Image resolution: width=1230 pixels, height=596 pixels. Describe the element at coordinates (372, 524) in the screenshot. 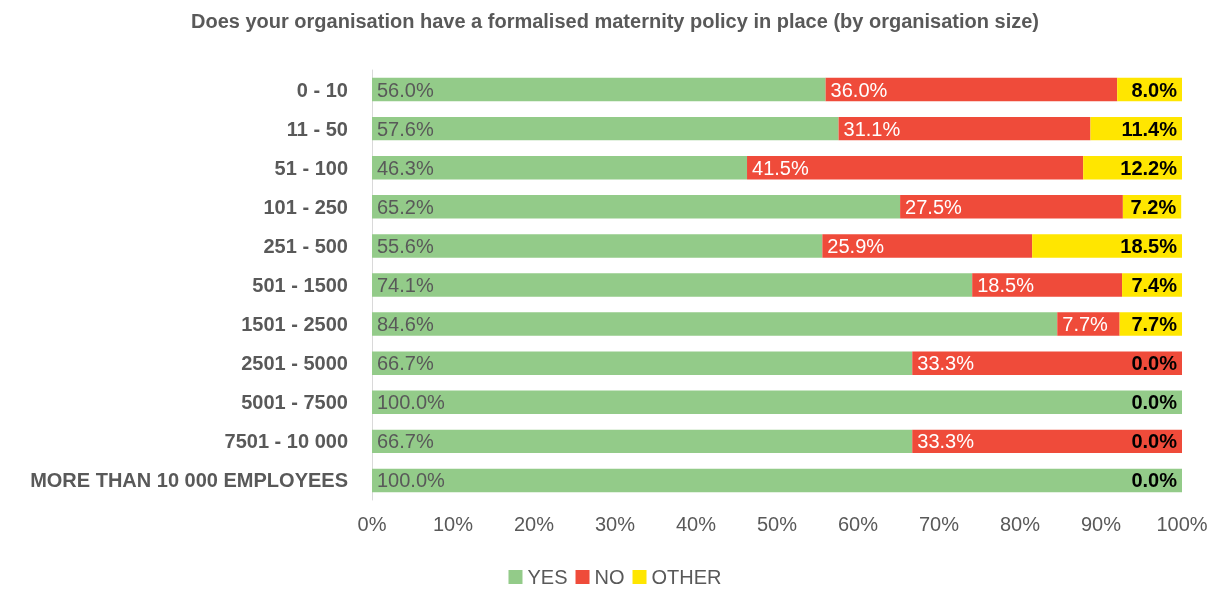

I see `x-tick-label: 0%` at that location.